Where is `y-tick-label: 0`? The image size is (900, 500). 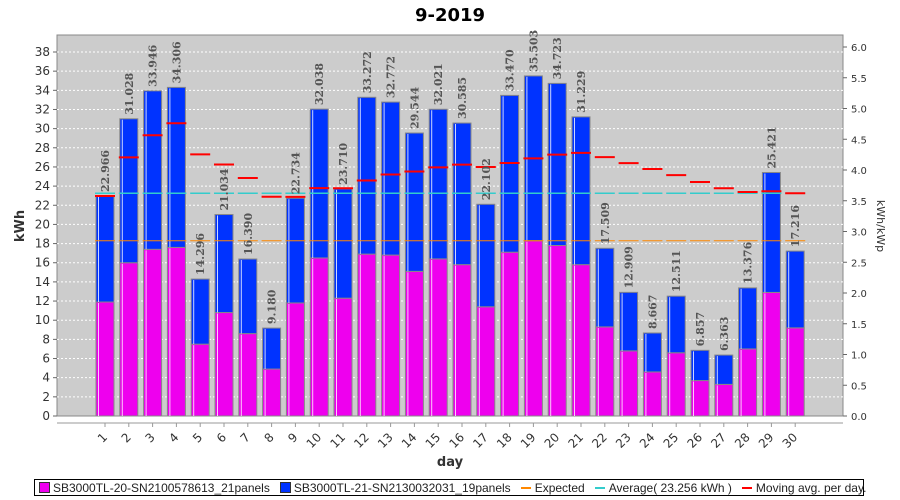
y-tick-label: 0 is located at coordinates (46, 416).